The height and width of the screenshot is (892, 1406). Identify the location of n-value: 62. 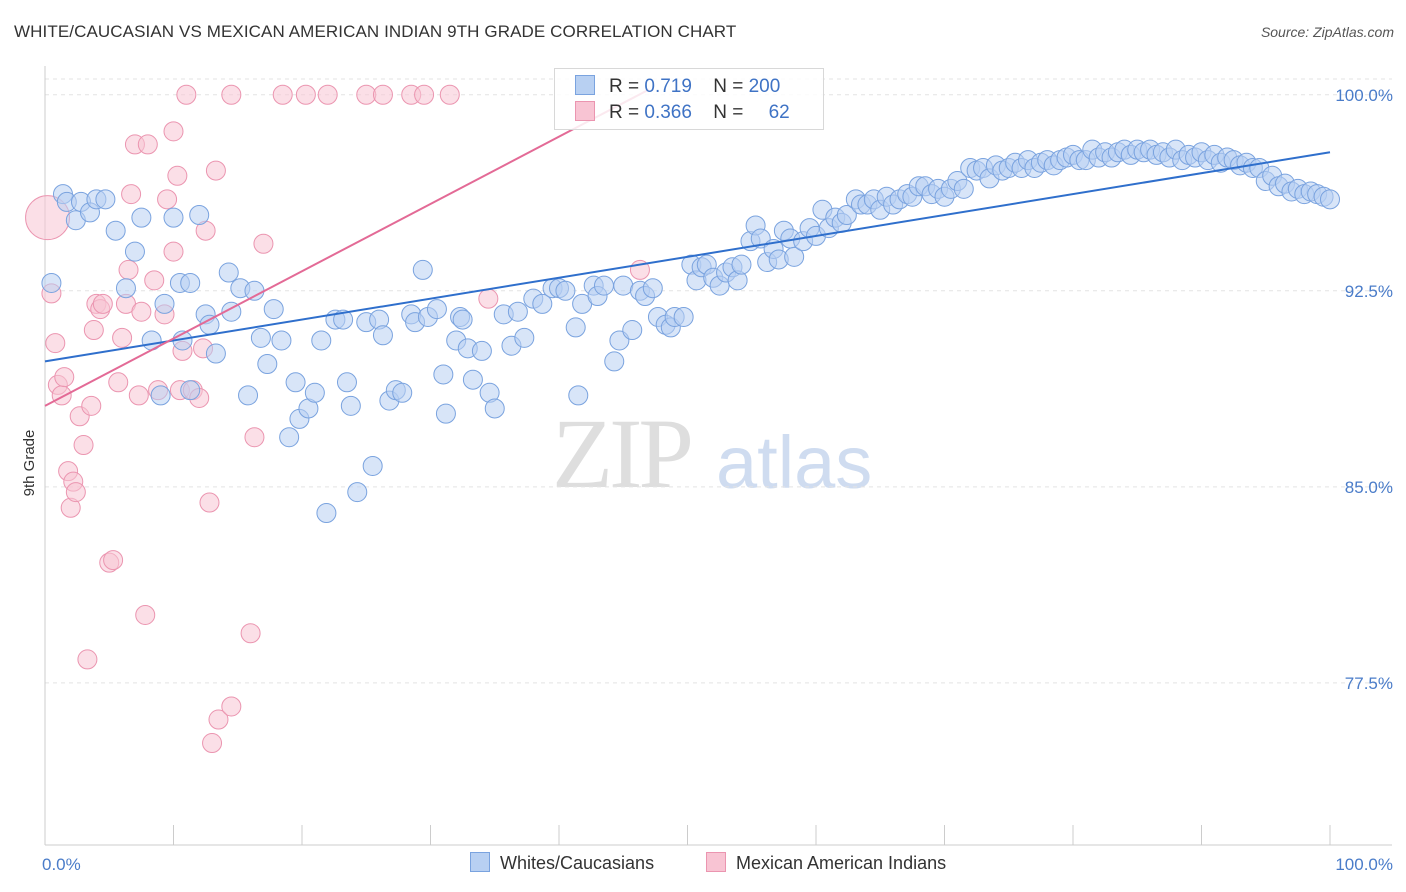
(779, 112).